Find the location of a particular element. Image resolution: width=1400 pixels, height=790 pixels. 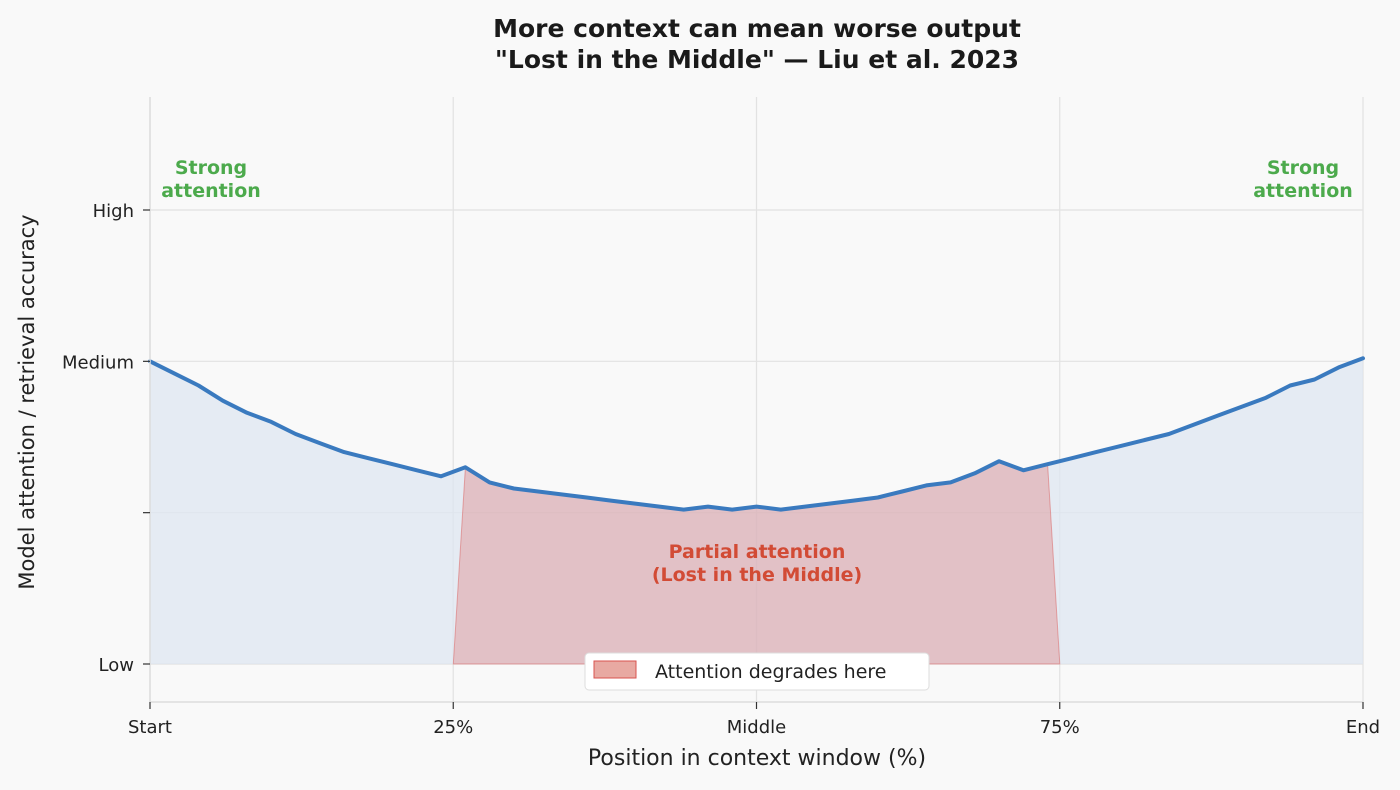

annotation-partial-line1: Partial attention is located at coordinates (757, 552).